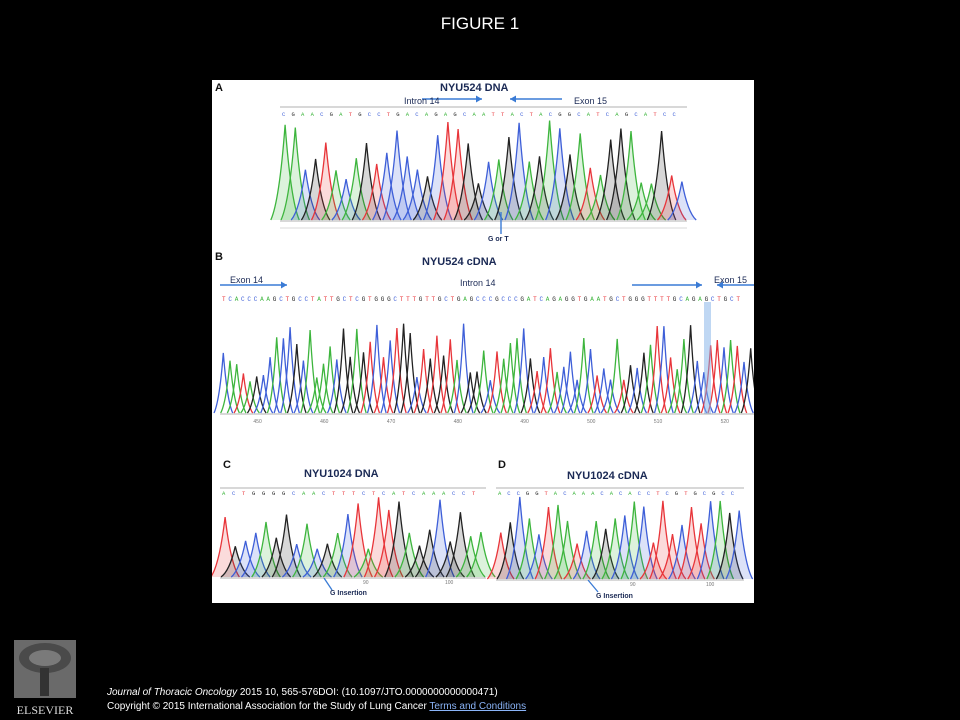  What do you see at coordinates (710, 585) in the screenshot?
I see `panel-d-tick-label: 100` at bounding box center [710, 585].